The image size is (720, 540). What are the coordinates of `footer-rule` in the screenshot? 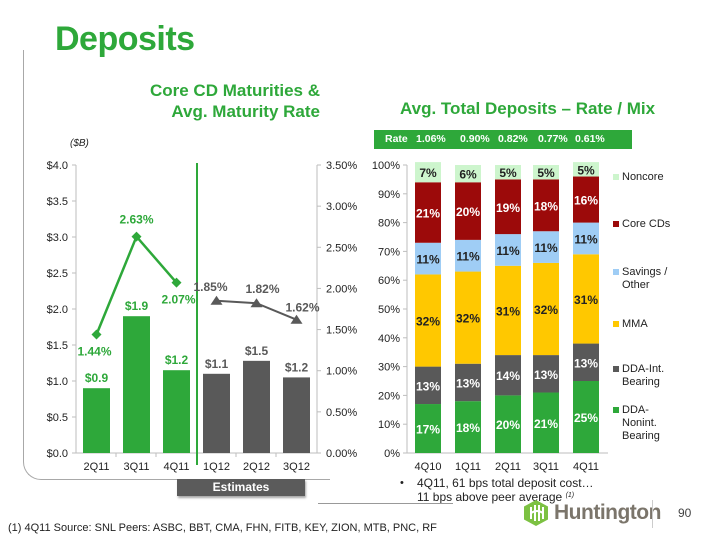 It's located at (385, 503).